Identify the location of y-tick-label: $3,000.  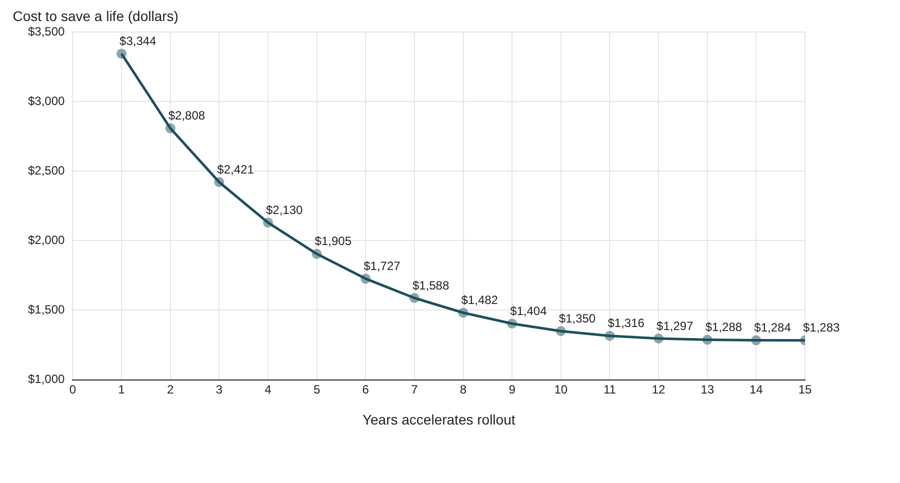
(47, 101).